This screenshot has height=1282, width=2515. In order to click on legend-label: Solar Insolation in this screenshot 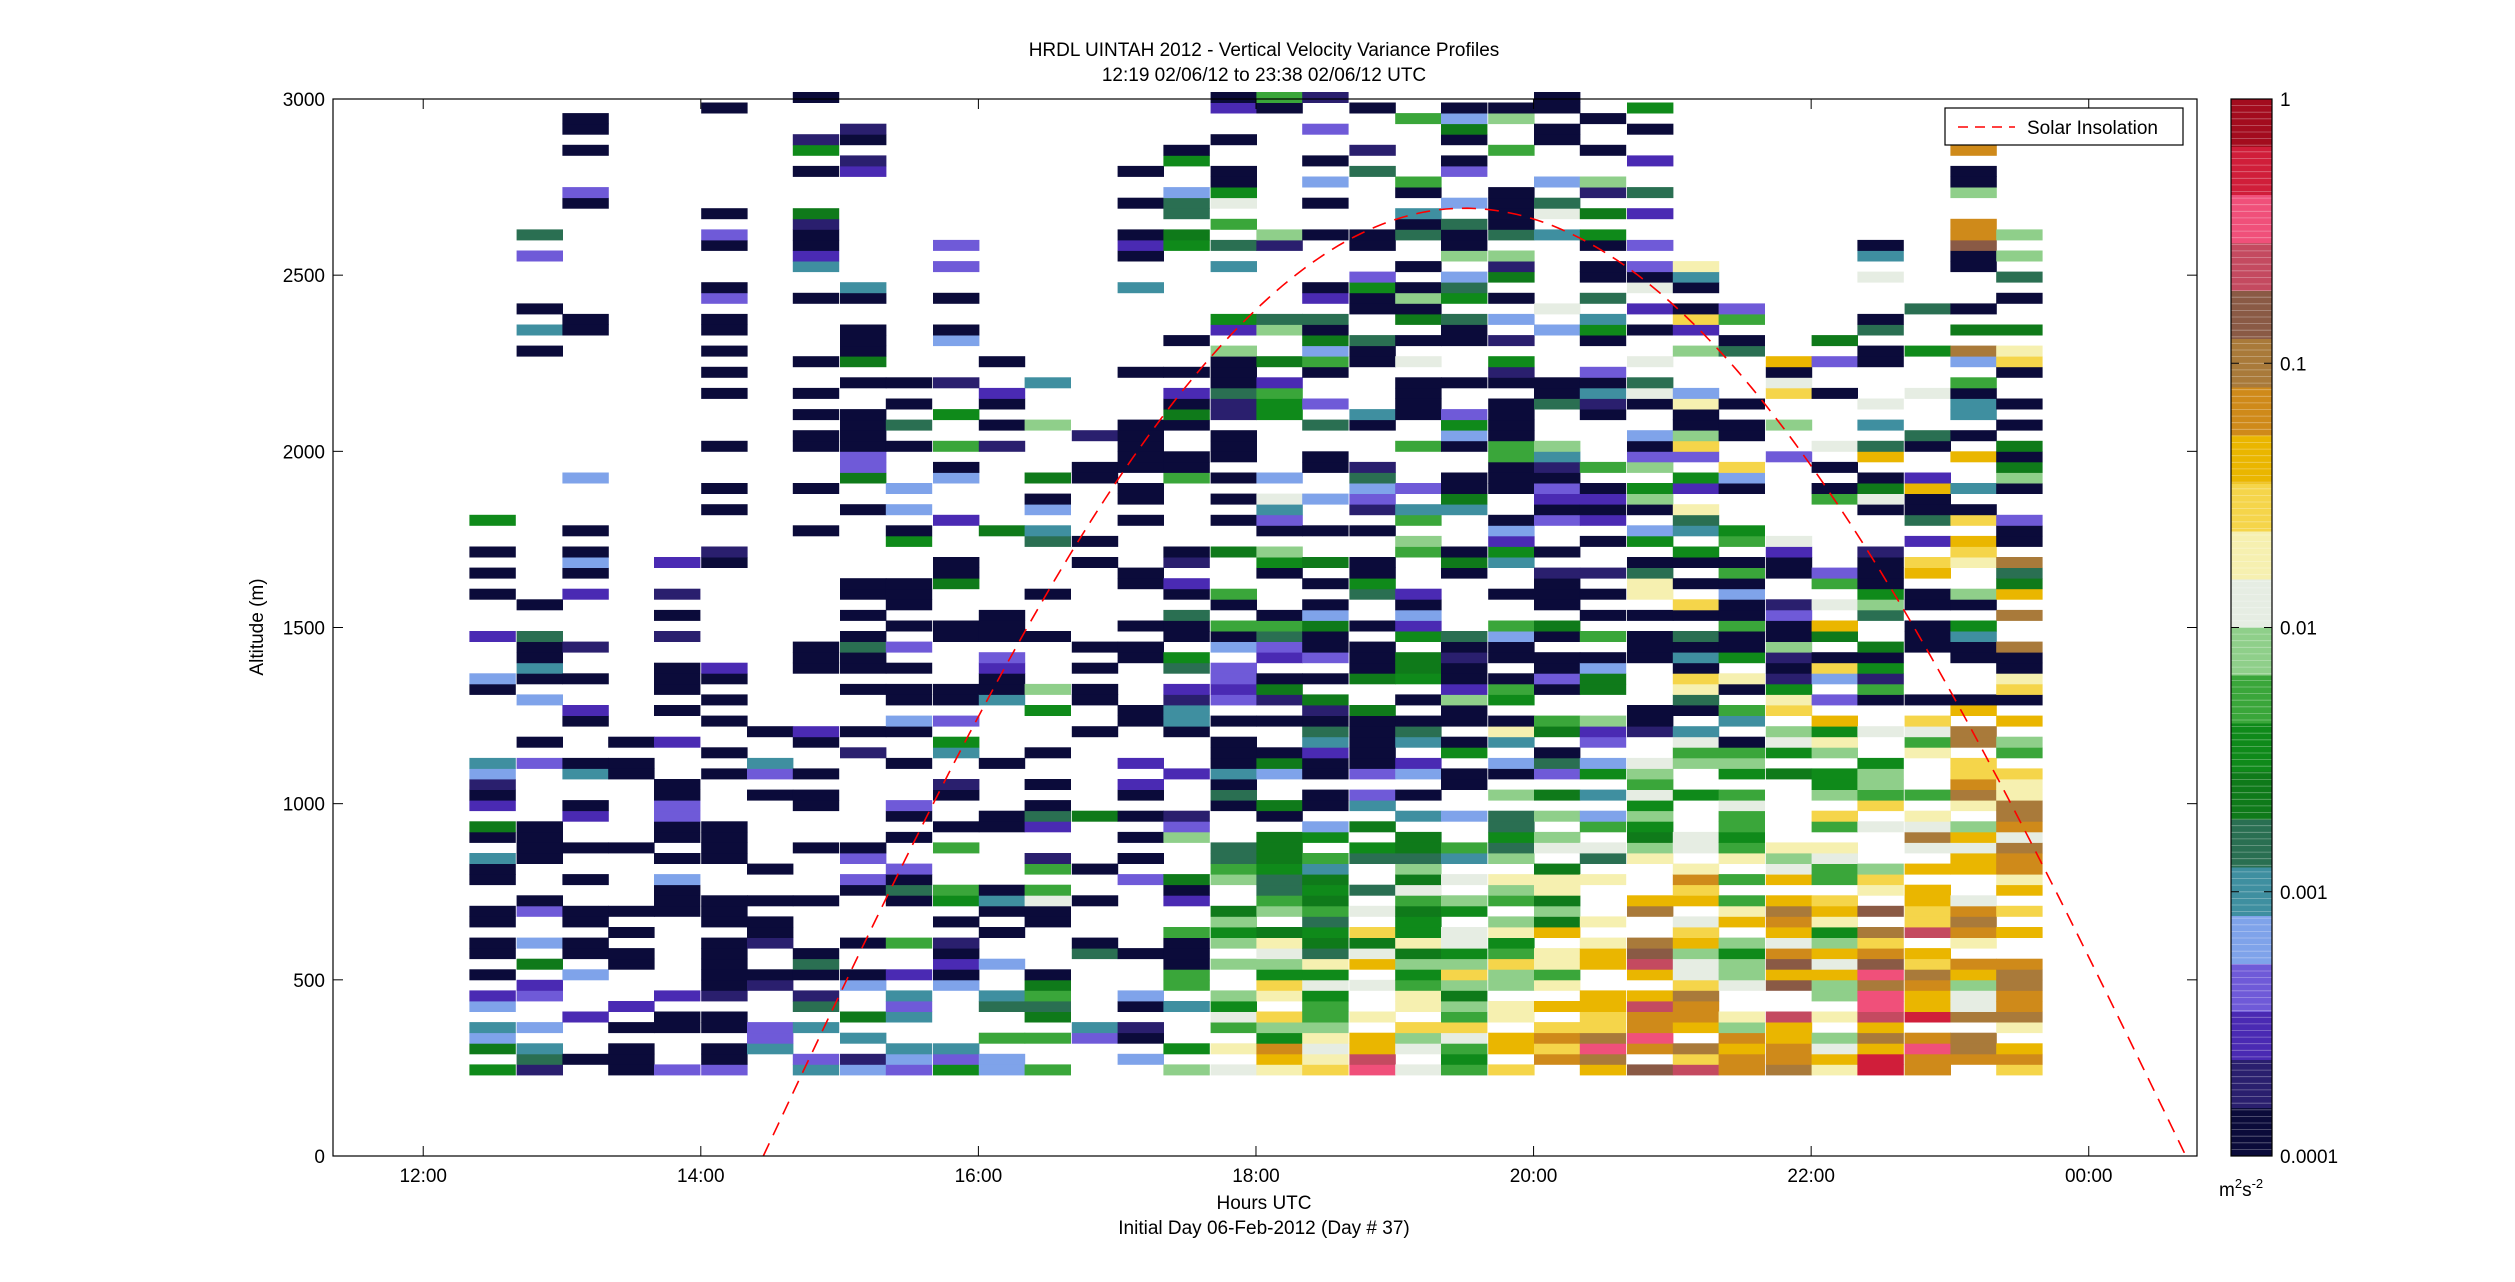, I will do `click(2092, 128)`.